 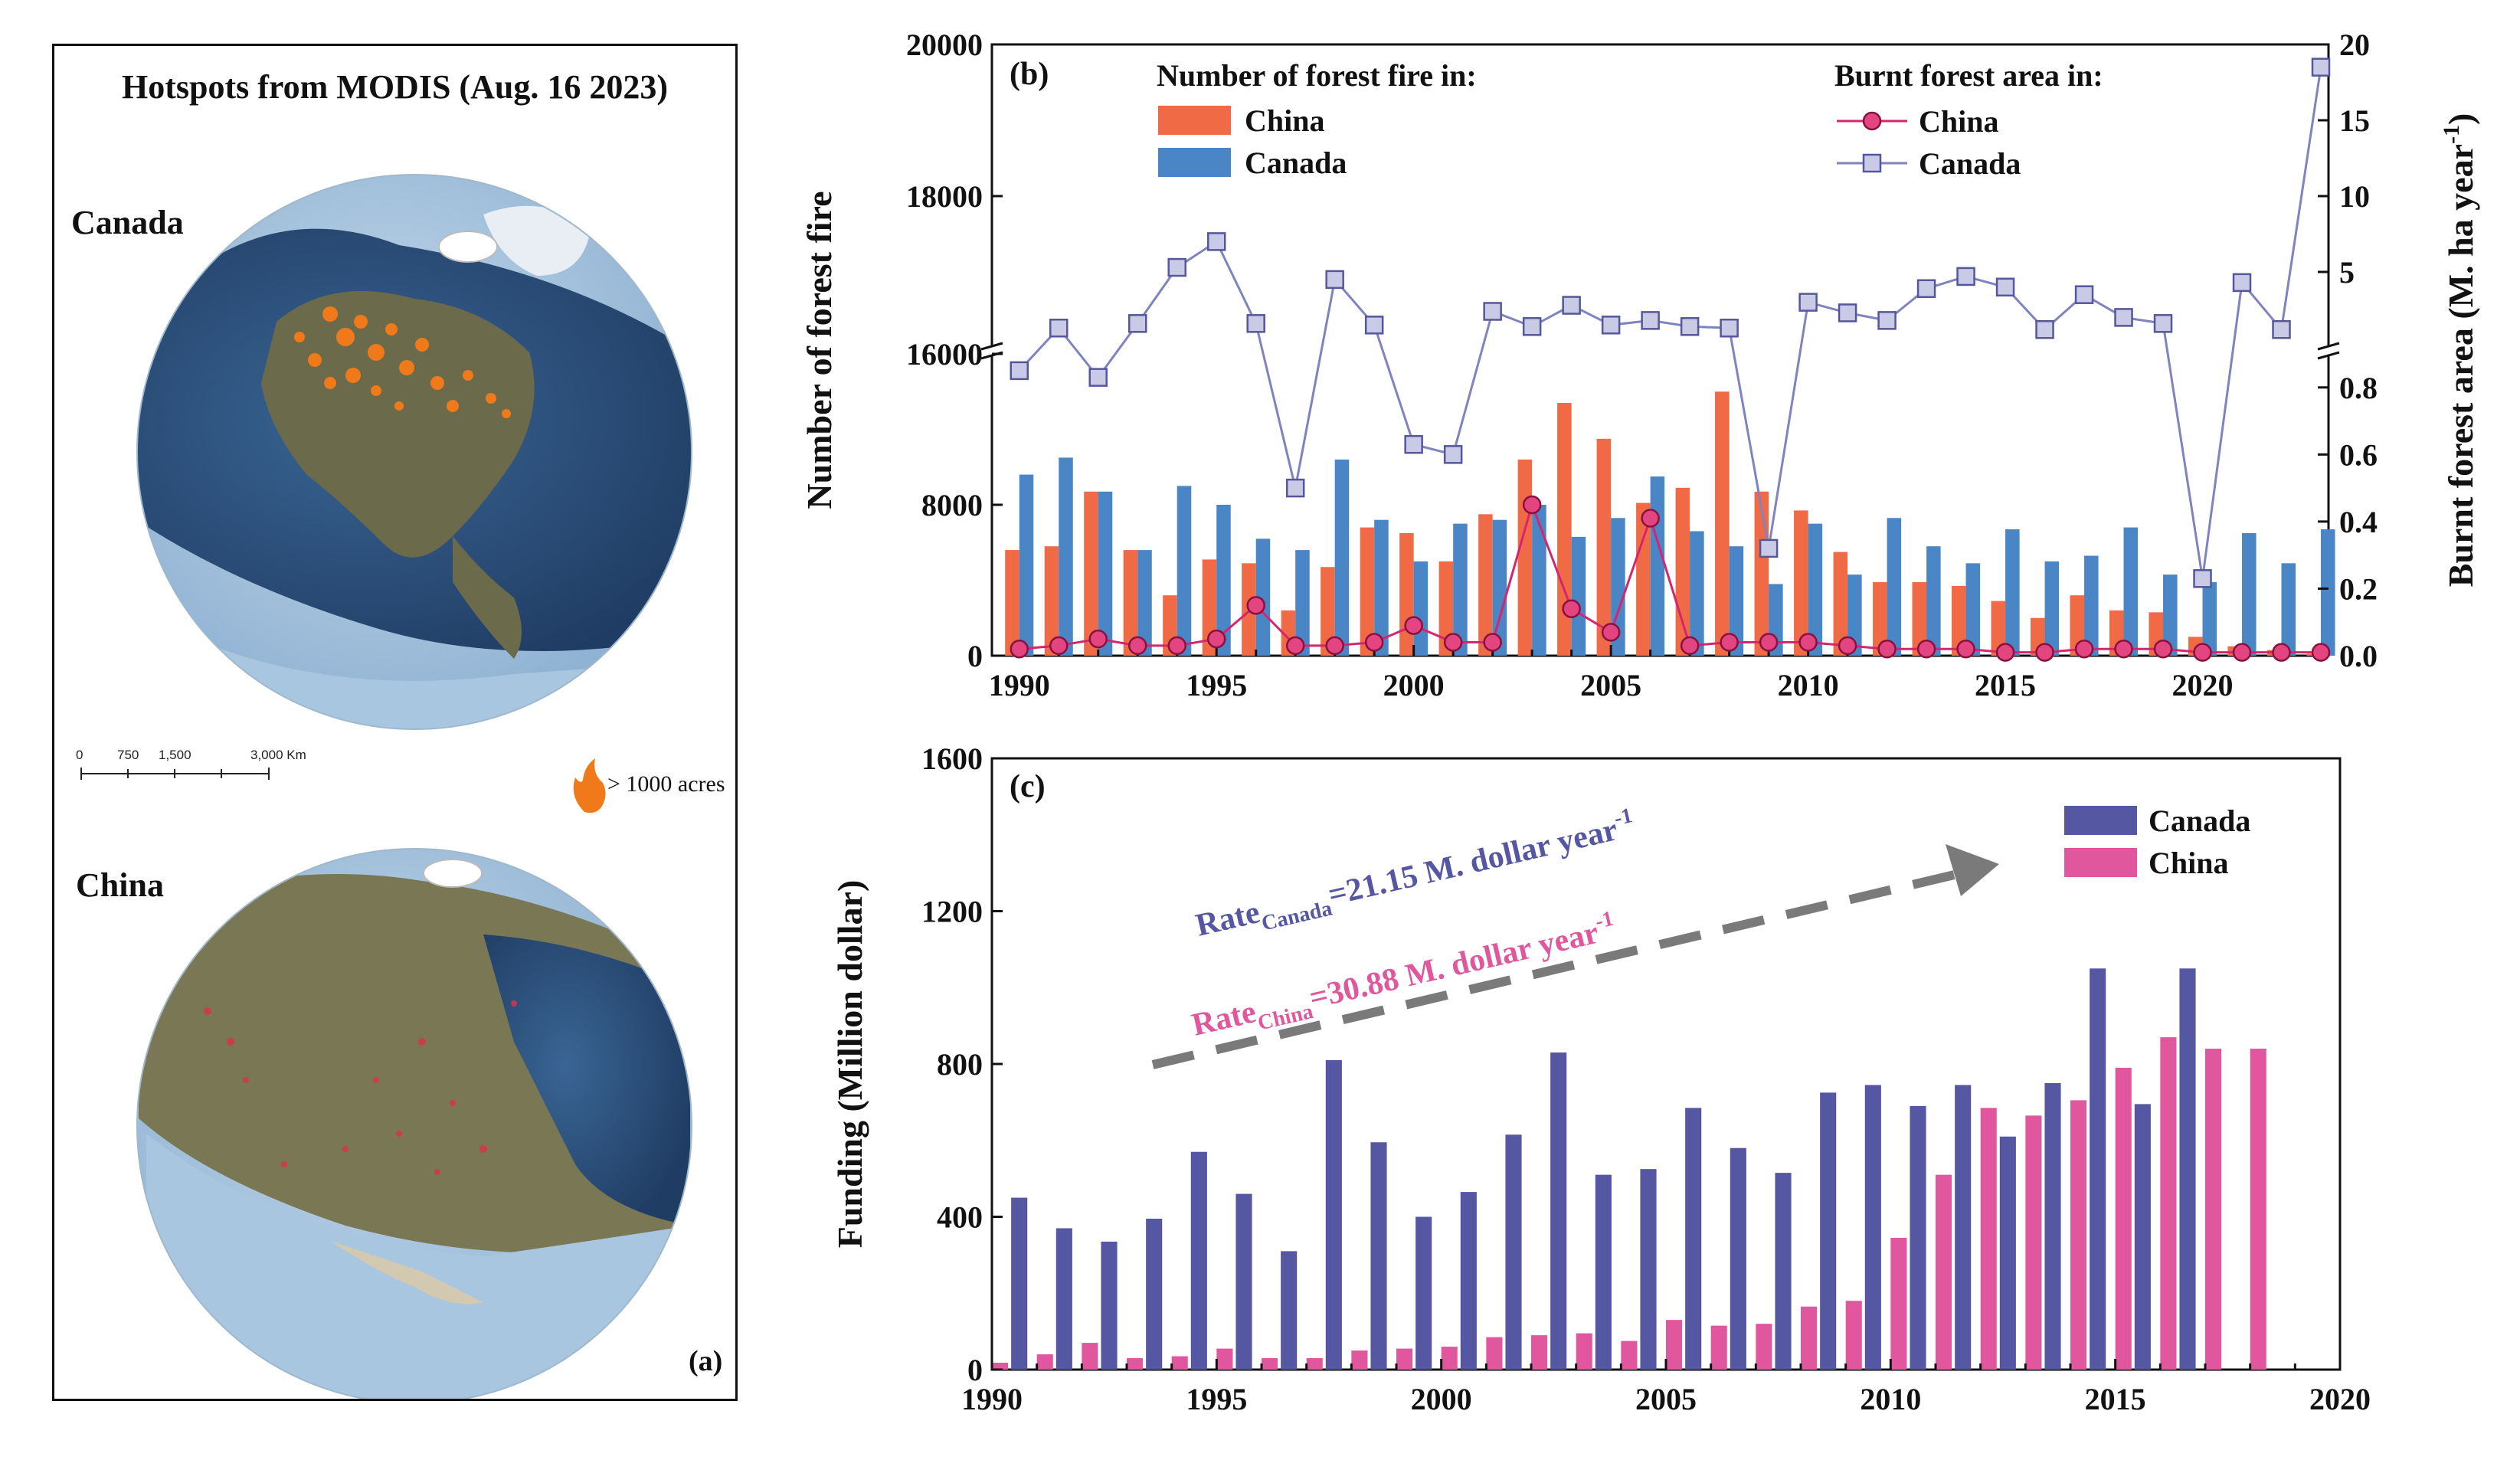 I want to click on bar-china-2018, so click(x=2258, y=1209).